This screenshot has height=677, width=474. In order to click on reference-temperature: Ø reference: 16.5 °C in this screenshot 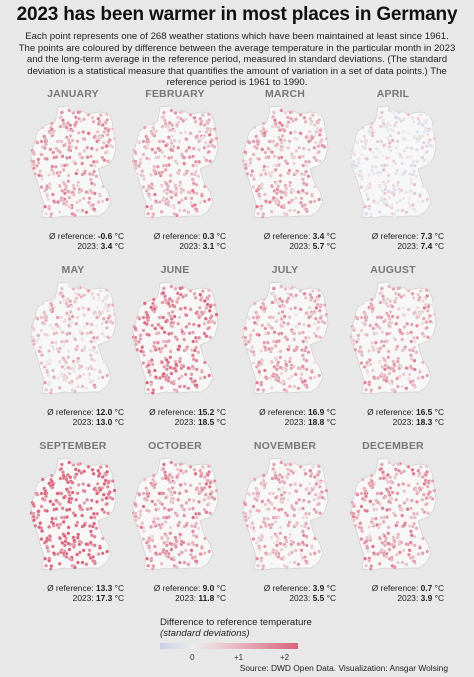, I will do `click(405, 412)`.